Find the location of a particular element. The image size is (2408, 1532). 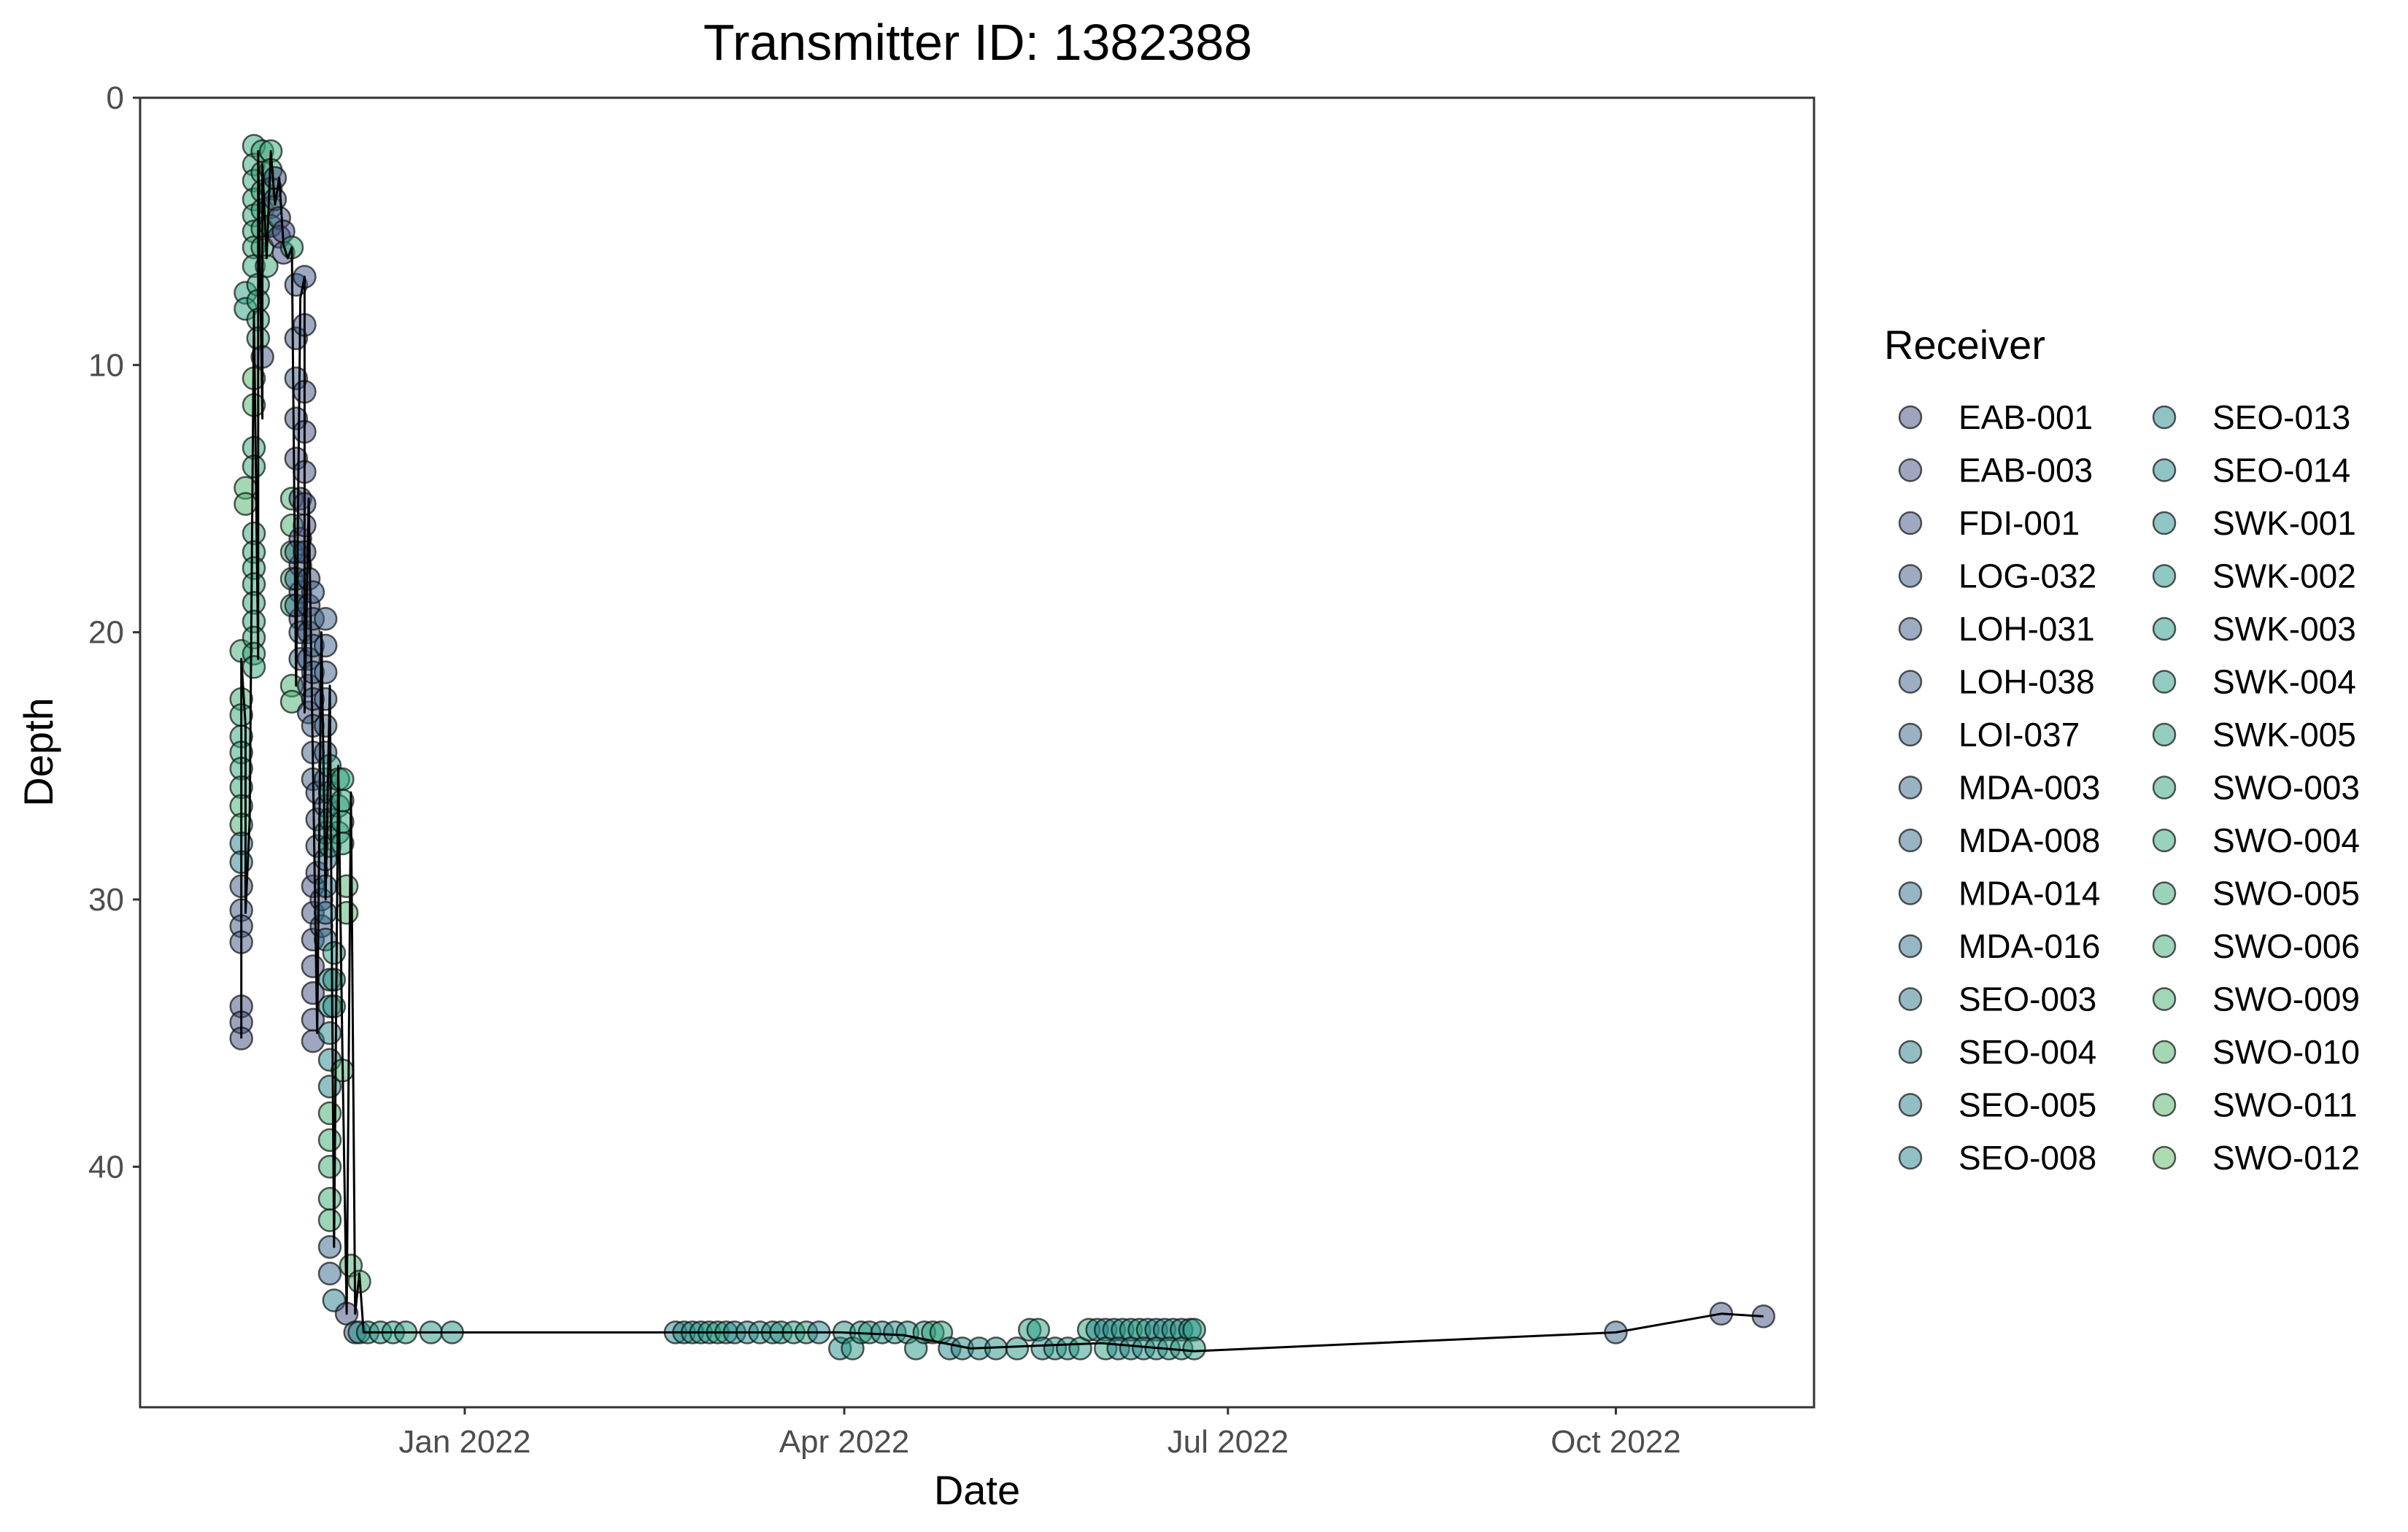

y-tick-label: 0 is located at coordinates (115, 98).